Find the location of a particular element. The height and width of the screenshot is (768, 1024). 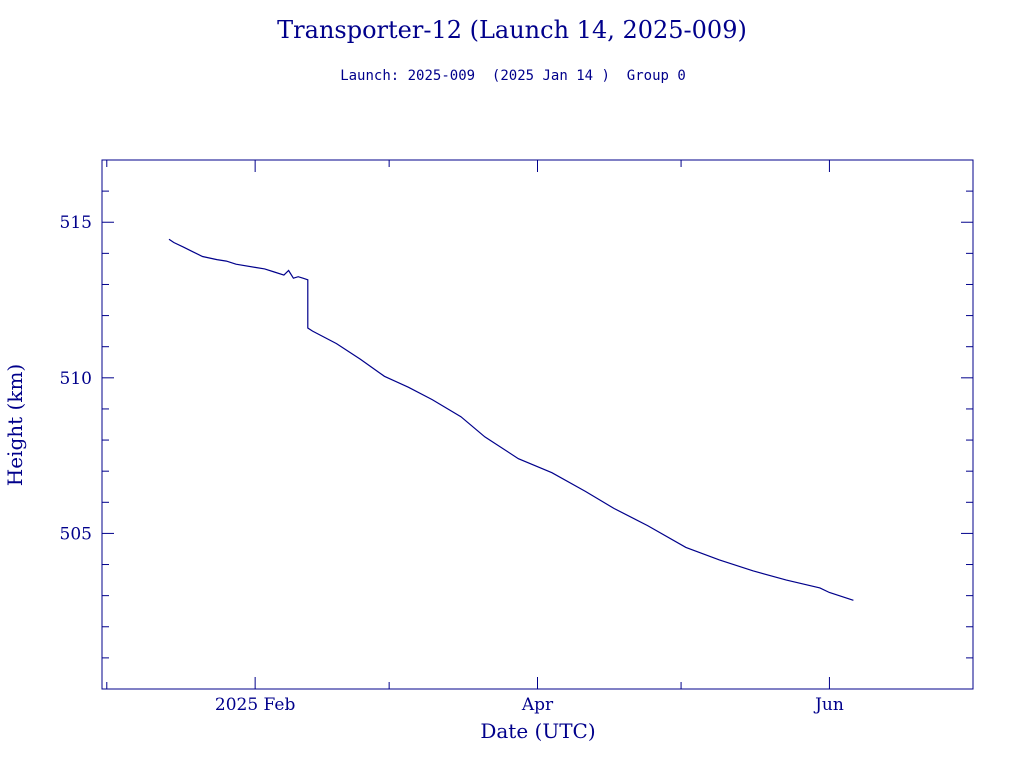

x-tick-label: Jun is located at coordinates (828, 705).